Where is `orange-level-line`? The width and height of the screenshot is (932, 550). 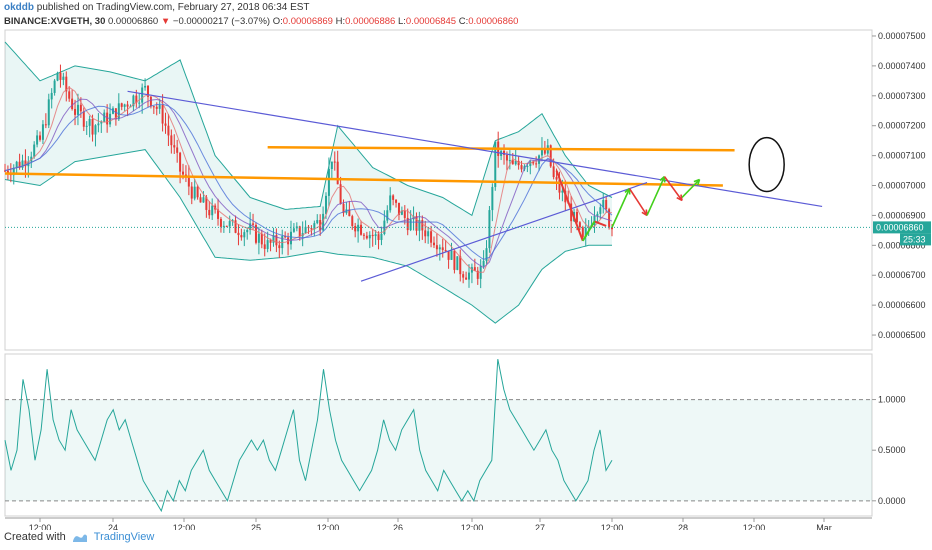
orange-level-line is located at coordinates (501, 148).